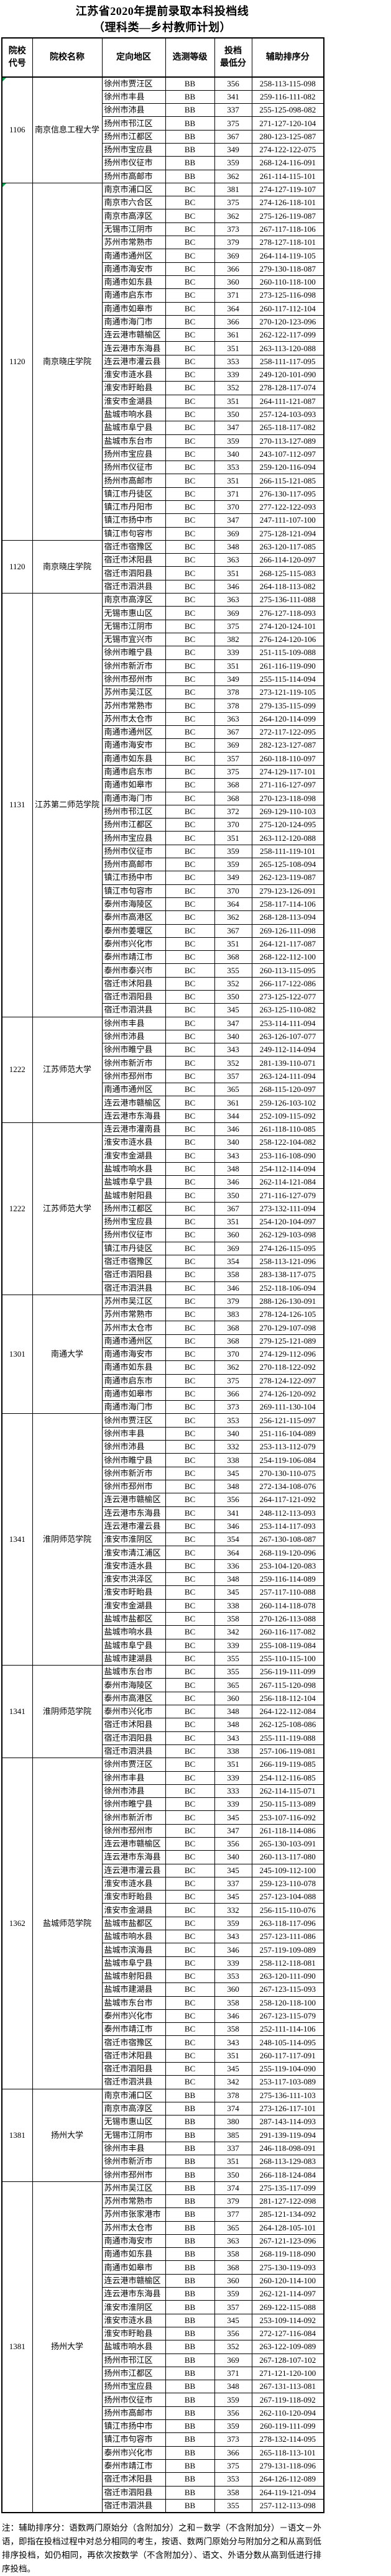  I want to click on aux-score-cell: 257-106-119-081, so click(287, 1751).